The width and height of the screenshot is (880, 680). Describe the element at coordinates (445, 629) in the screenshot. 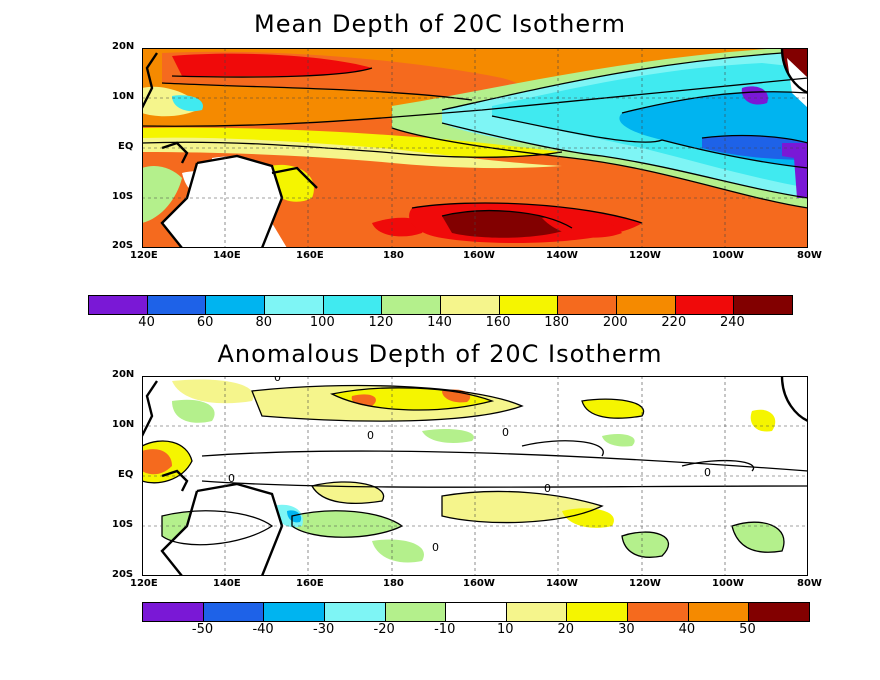

I see `colorbar-tick-label: -10` at that location.